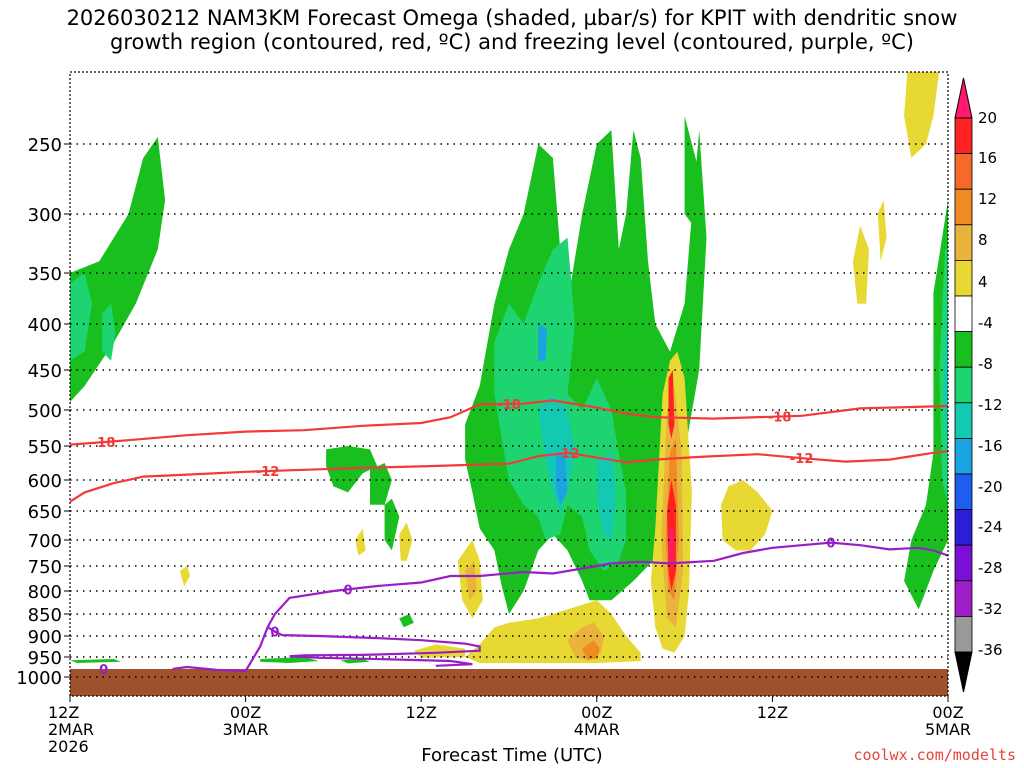 Image resolution: width=1024 pixels, height=768 pixels. Describe the element at coordinates (990, 527) in the screenshot. I see `colorbar-label-10: -24` at that location.